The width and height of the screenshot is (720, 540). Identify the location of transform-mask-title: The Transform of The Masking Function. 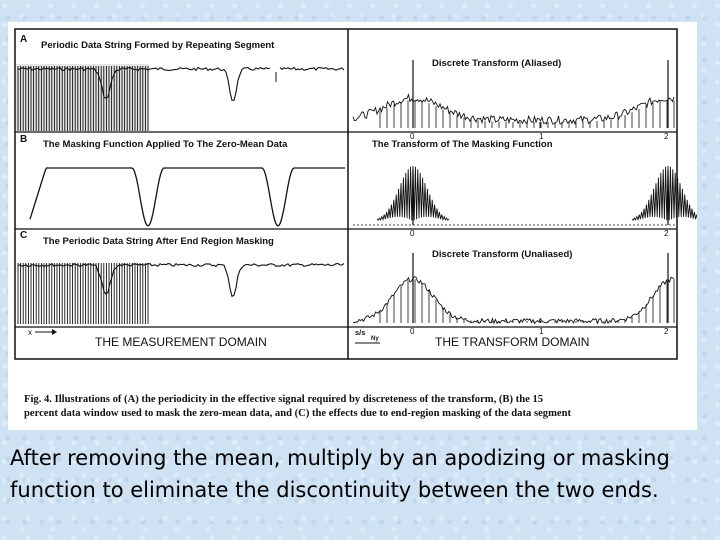
(462, 144).